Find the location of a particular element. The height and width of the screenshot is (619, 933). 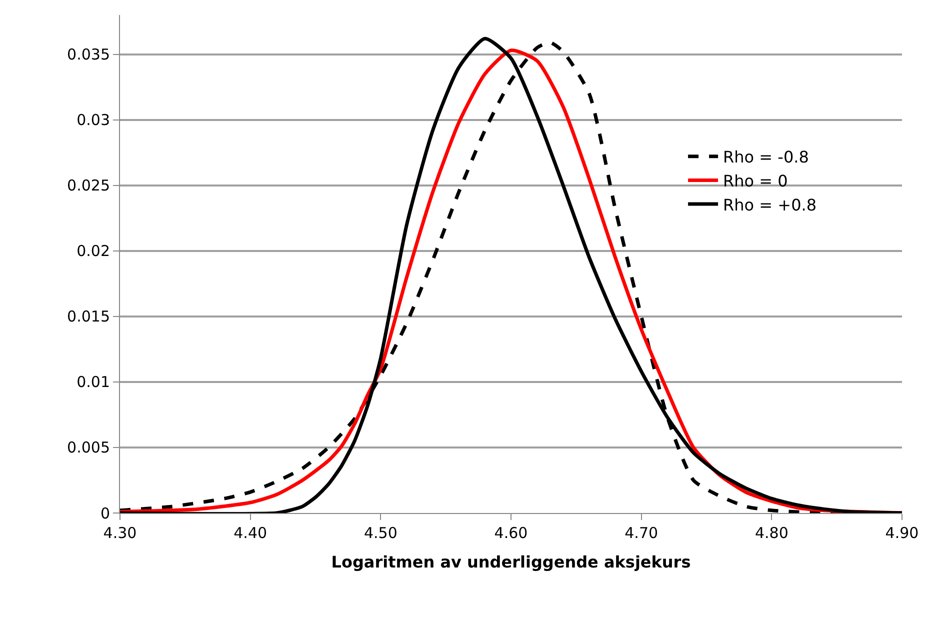

x-tick-label: 4.60 is located at coordinates (511, 533).